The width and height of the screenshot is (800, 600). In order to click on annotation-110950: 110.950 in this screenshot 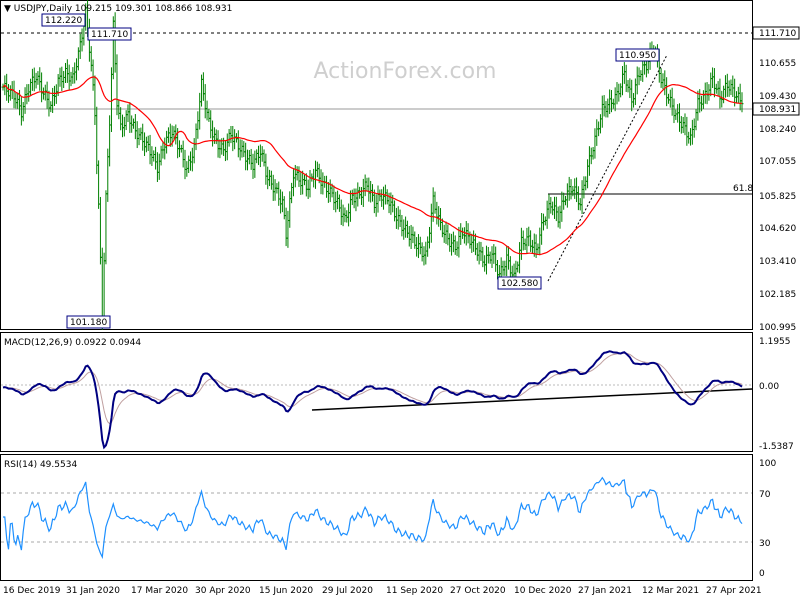, I will do `click(637, 55)`.